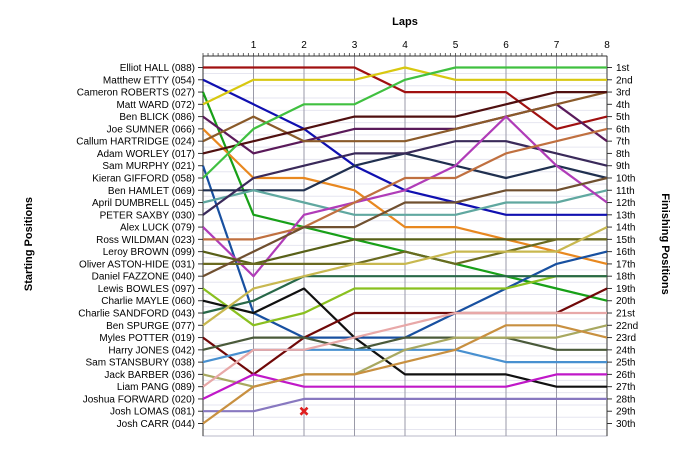 The height and width of the screenshot is (450, 700). I want to click on finishing-position-label: 24th, so click(625, 350).